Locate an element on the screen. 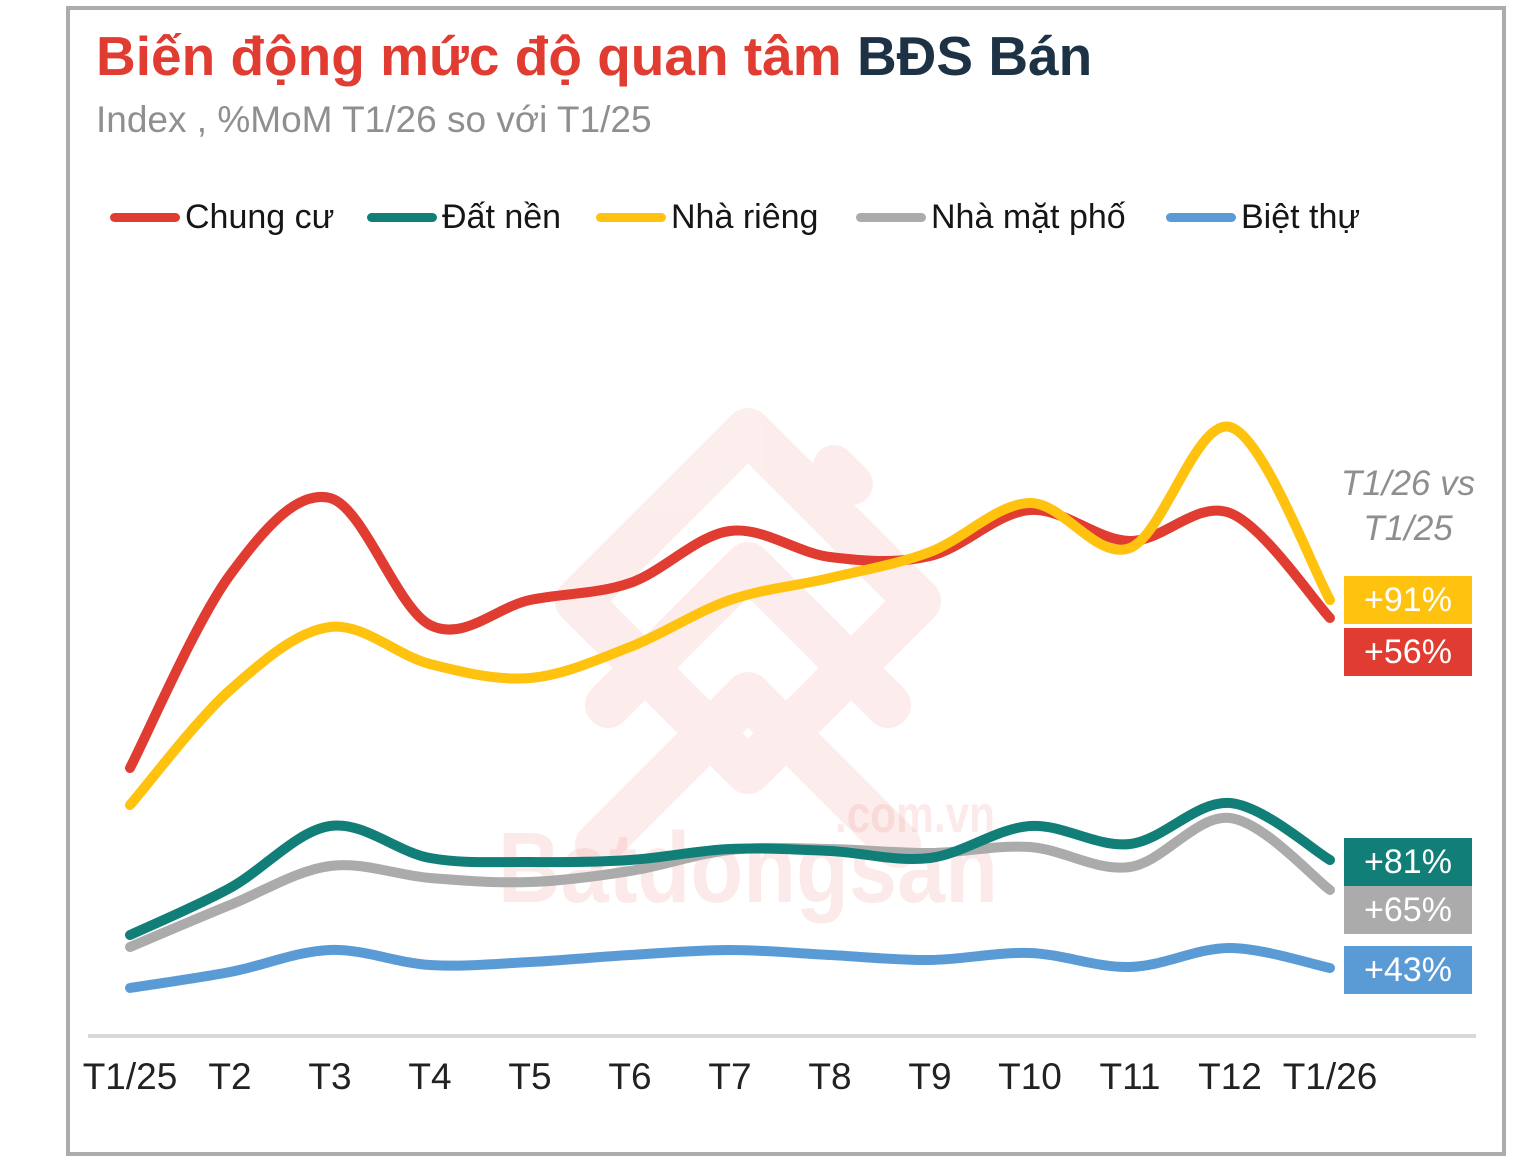 This screenshot has height=1174, width=1540. page-title: Biến động mức độ quan tâm BĐS Bán is located at coordinates (594, 56).